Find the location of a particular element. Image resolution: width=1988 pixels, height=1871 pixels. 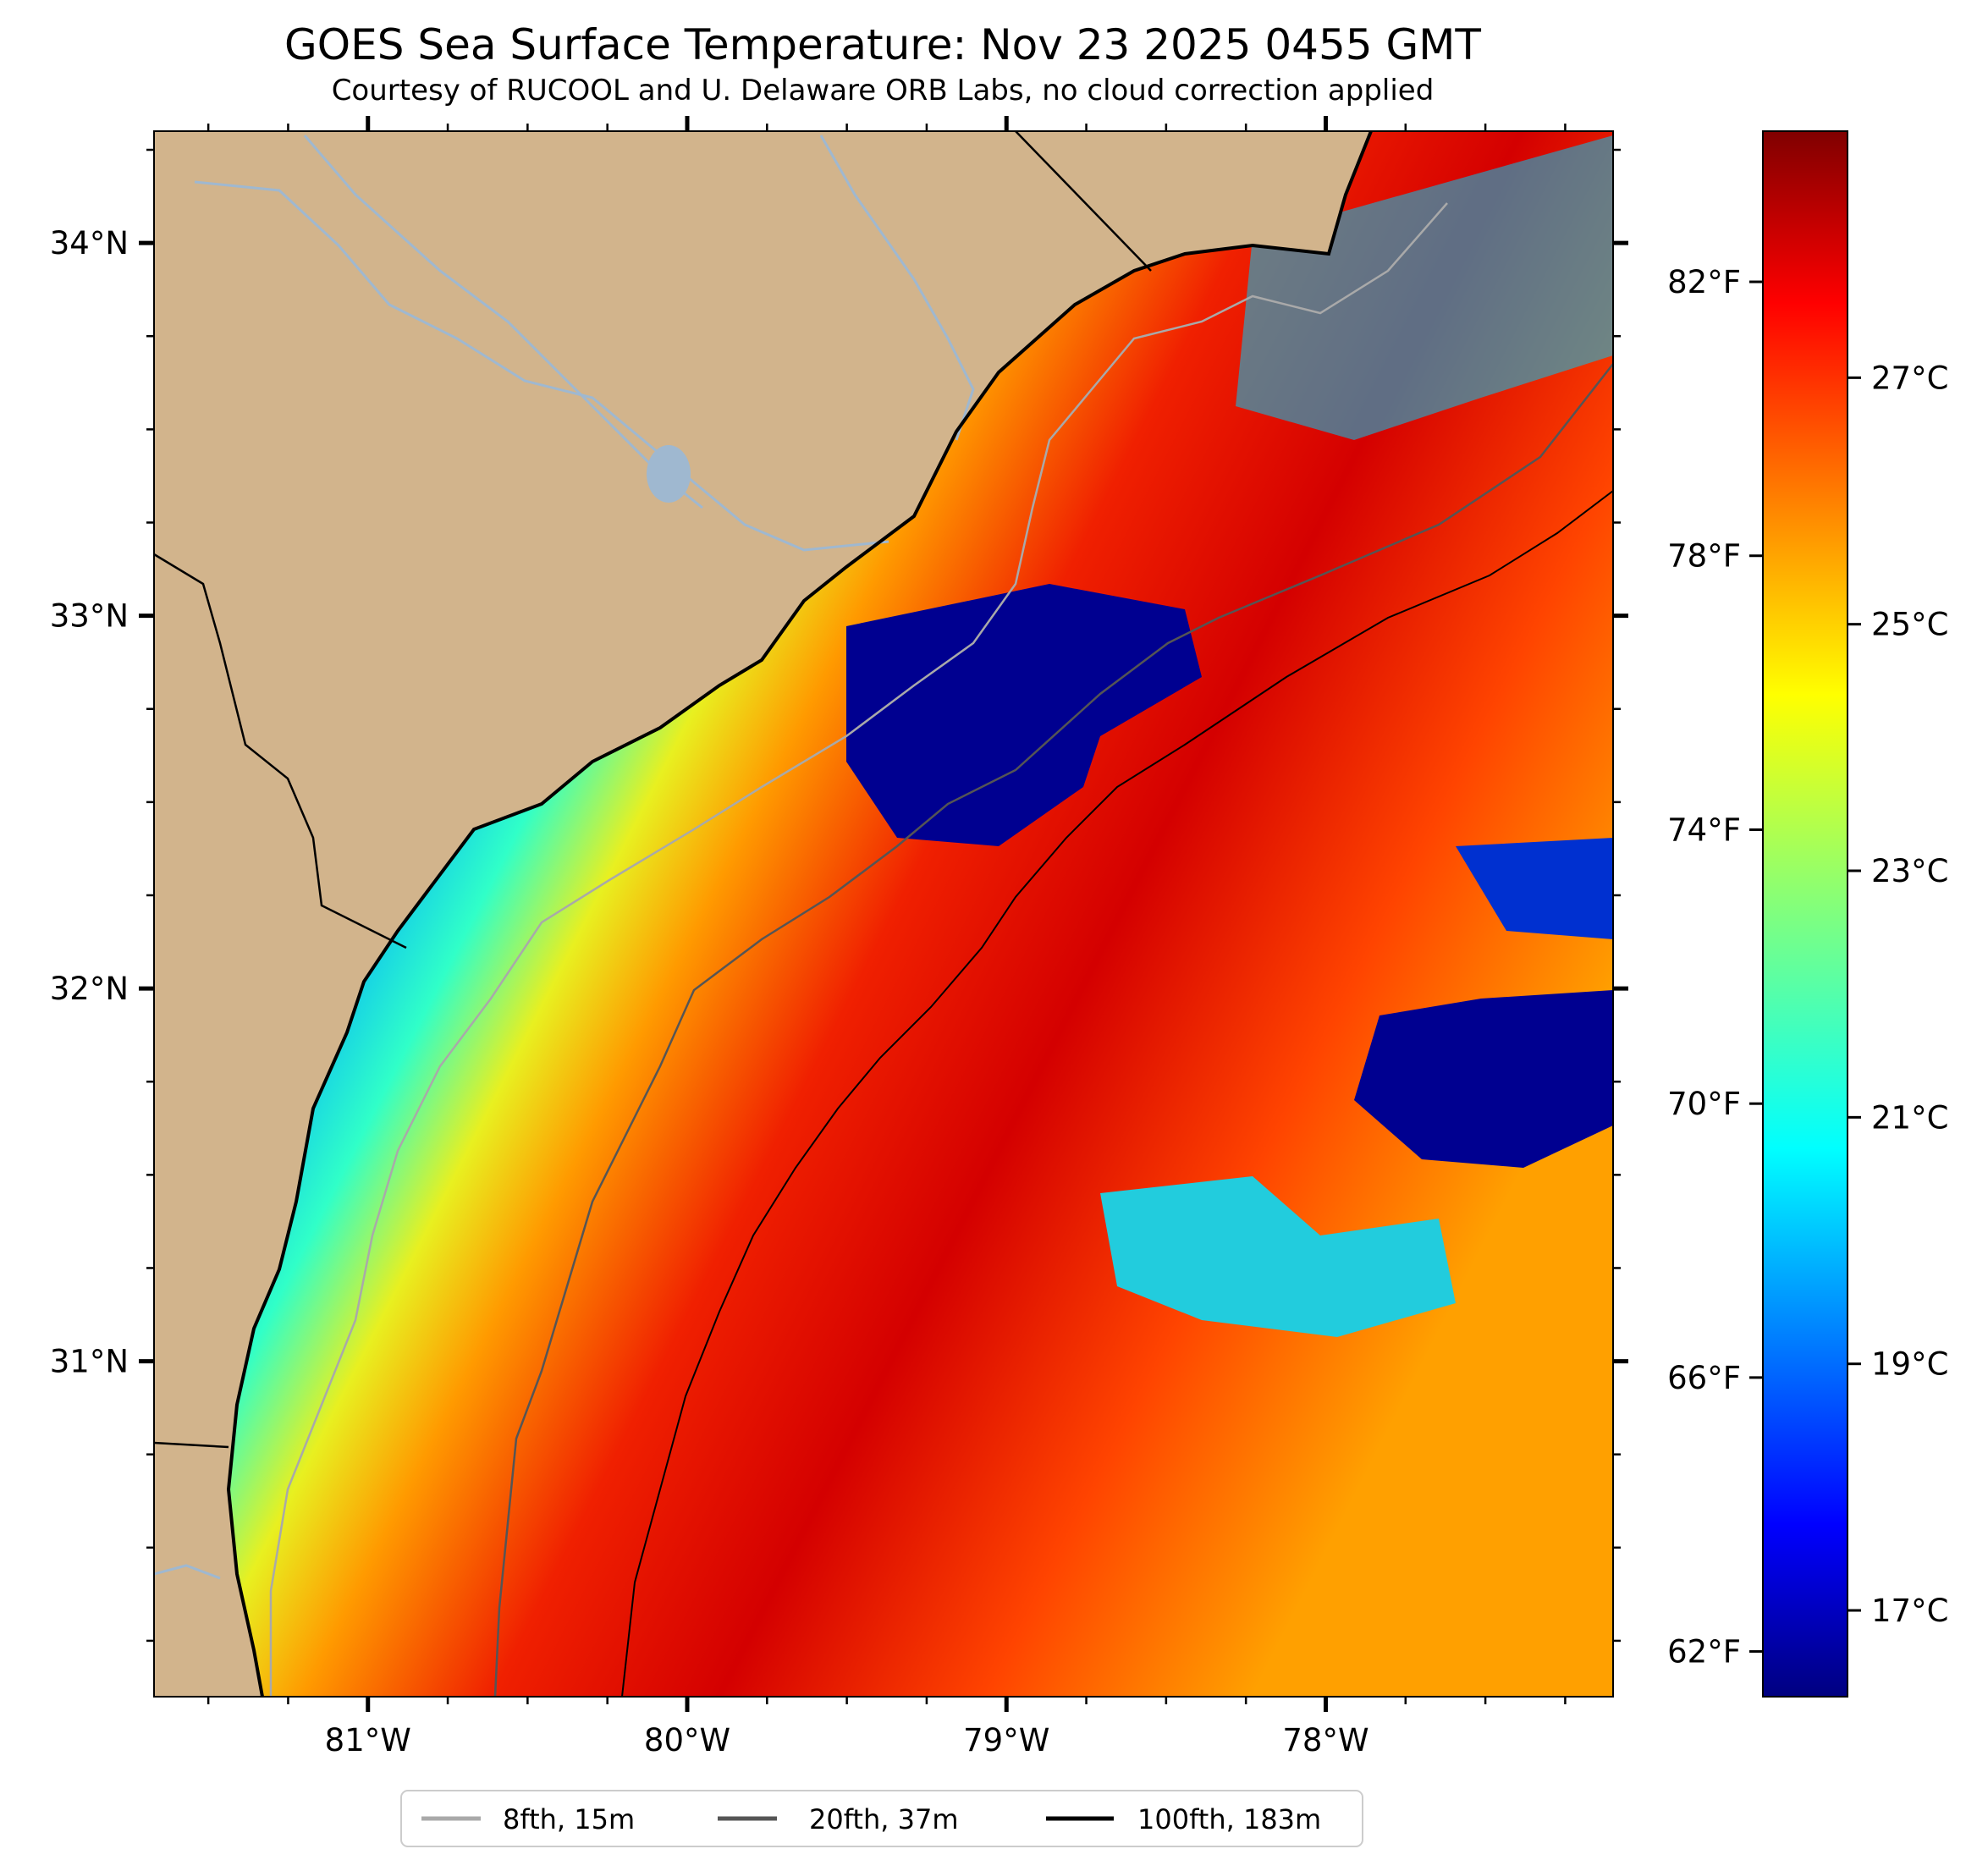

fahrenheit-tick-label: 74°F is located at coordinates (1704, 830).